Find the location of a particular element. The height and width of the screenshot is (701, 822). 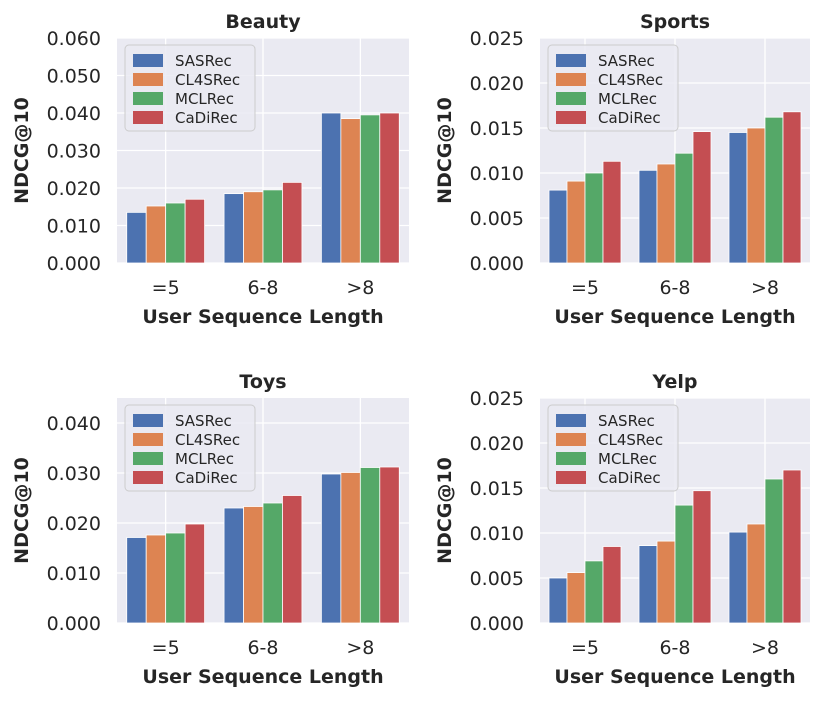

y-tick-label: 0.005 is located at coordinates (497, 579).